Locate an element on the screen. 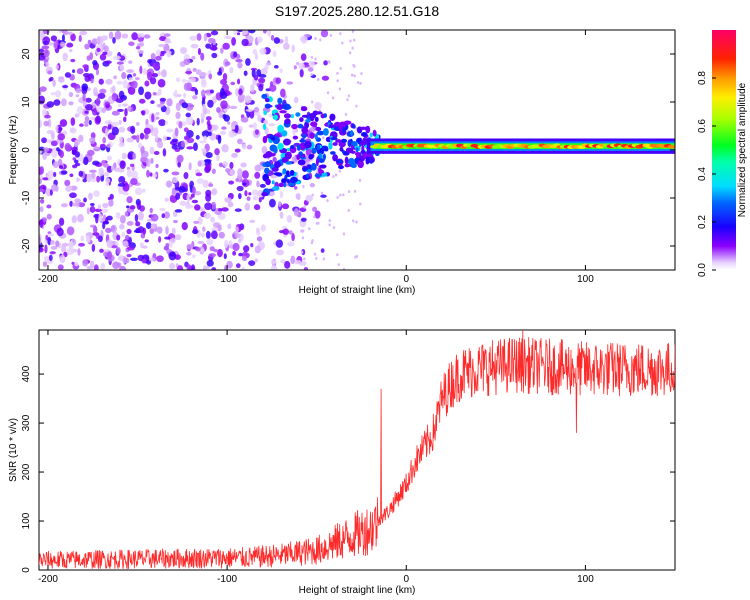 The height and width of the screenshot is (600, 750). colorbar-ticks: 0.0 0.2 0.4 0.6 0.8 is located at coordinates (706, 174).